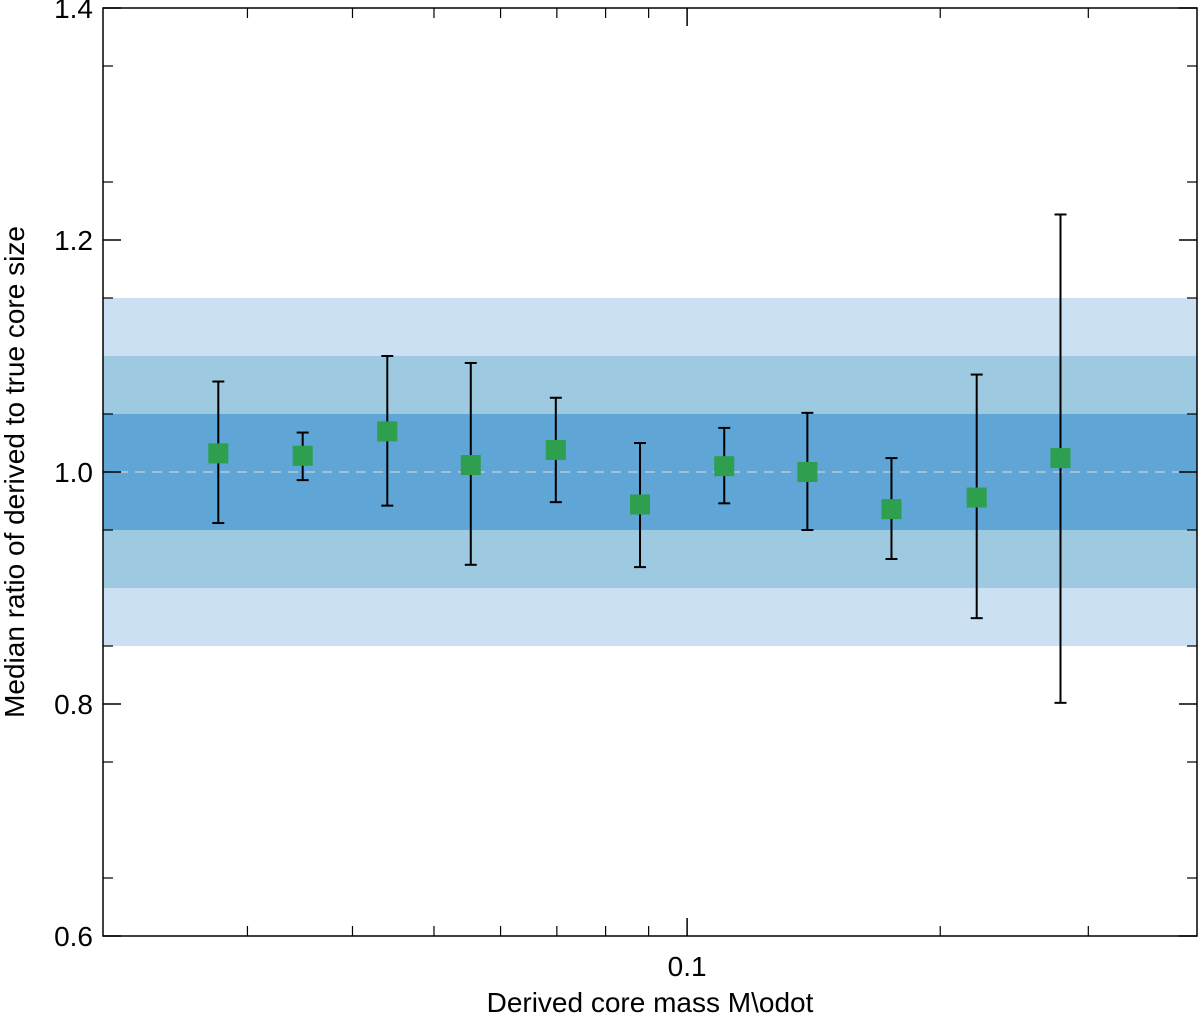 This screenshot has height=1025, width=1200. What do you see at coordinates (73, 12) in the screenshot?
I see `y-tick-label: 1.4` at bounding box center [73, 12].